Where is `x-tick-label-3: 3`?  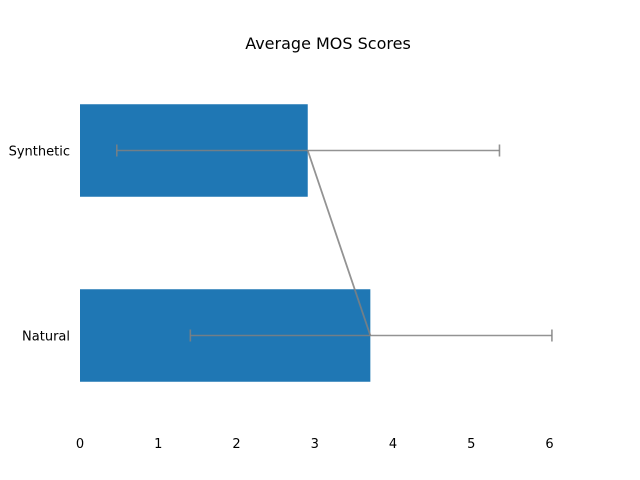 x-tick-label-3: 3 is located at coordinates (315, 444).